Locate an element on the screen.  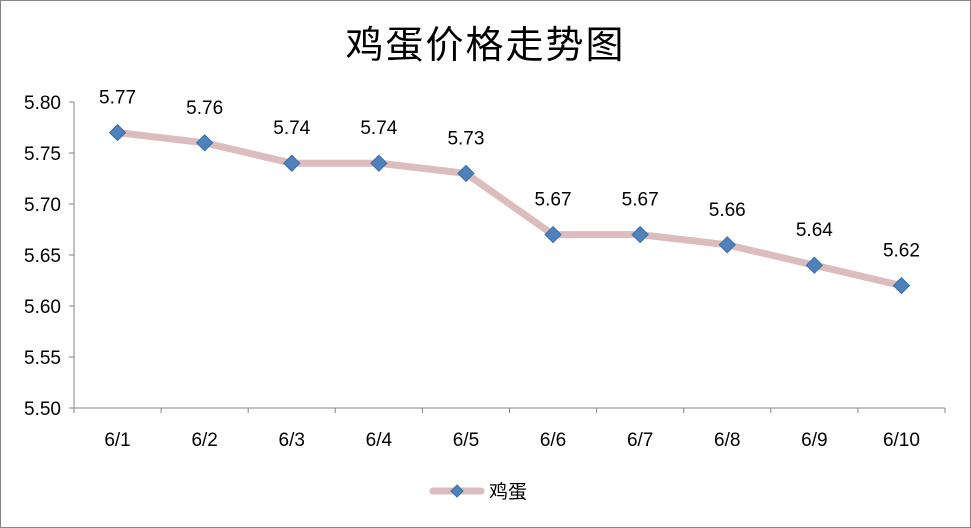
data-label: 5.76 is located at coordinates (204, 108).